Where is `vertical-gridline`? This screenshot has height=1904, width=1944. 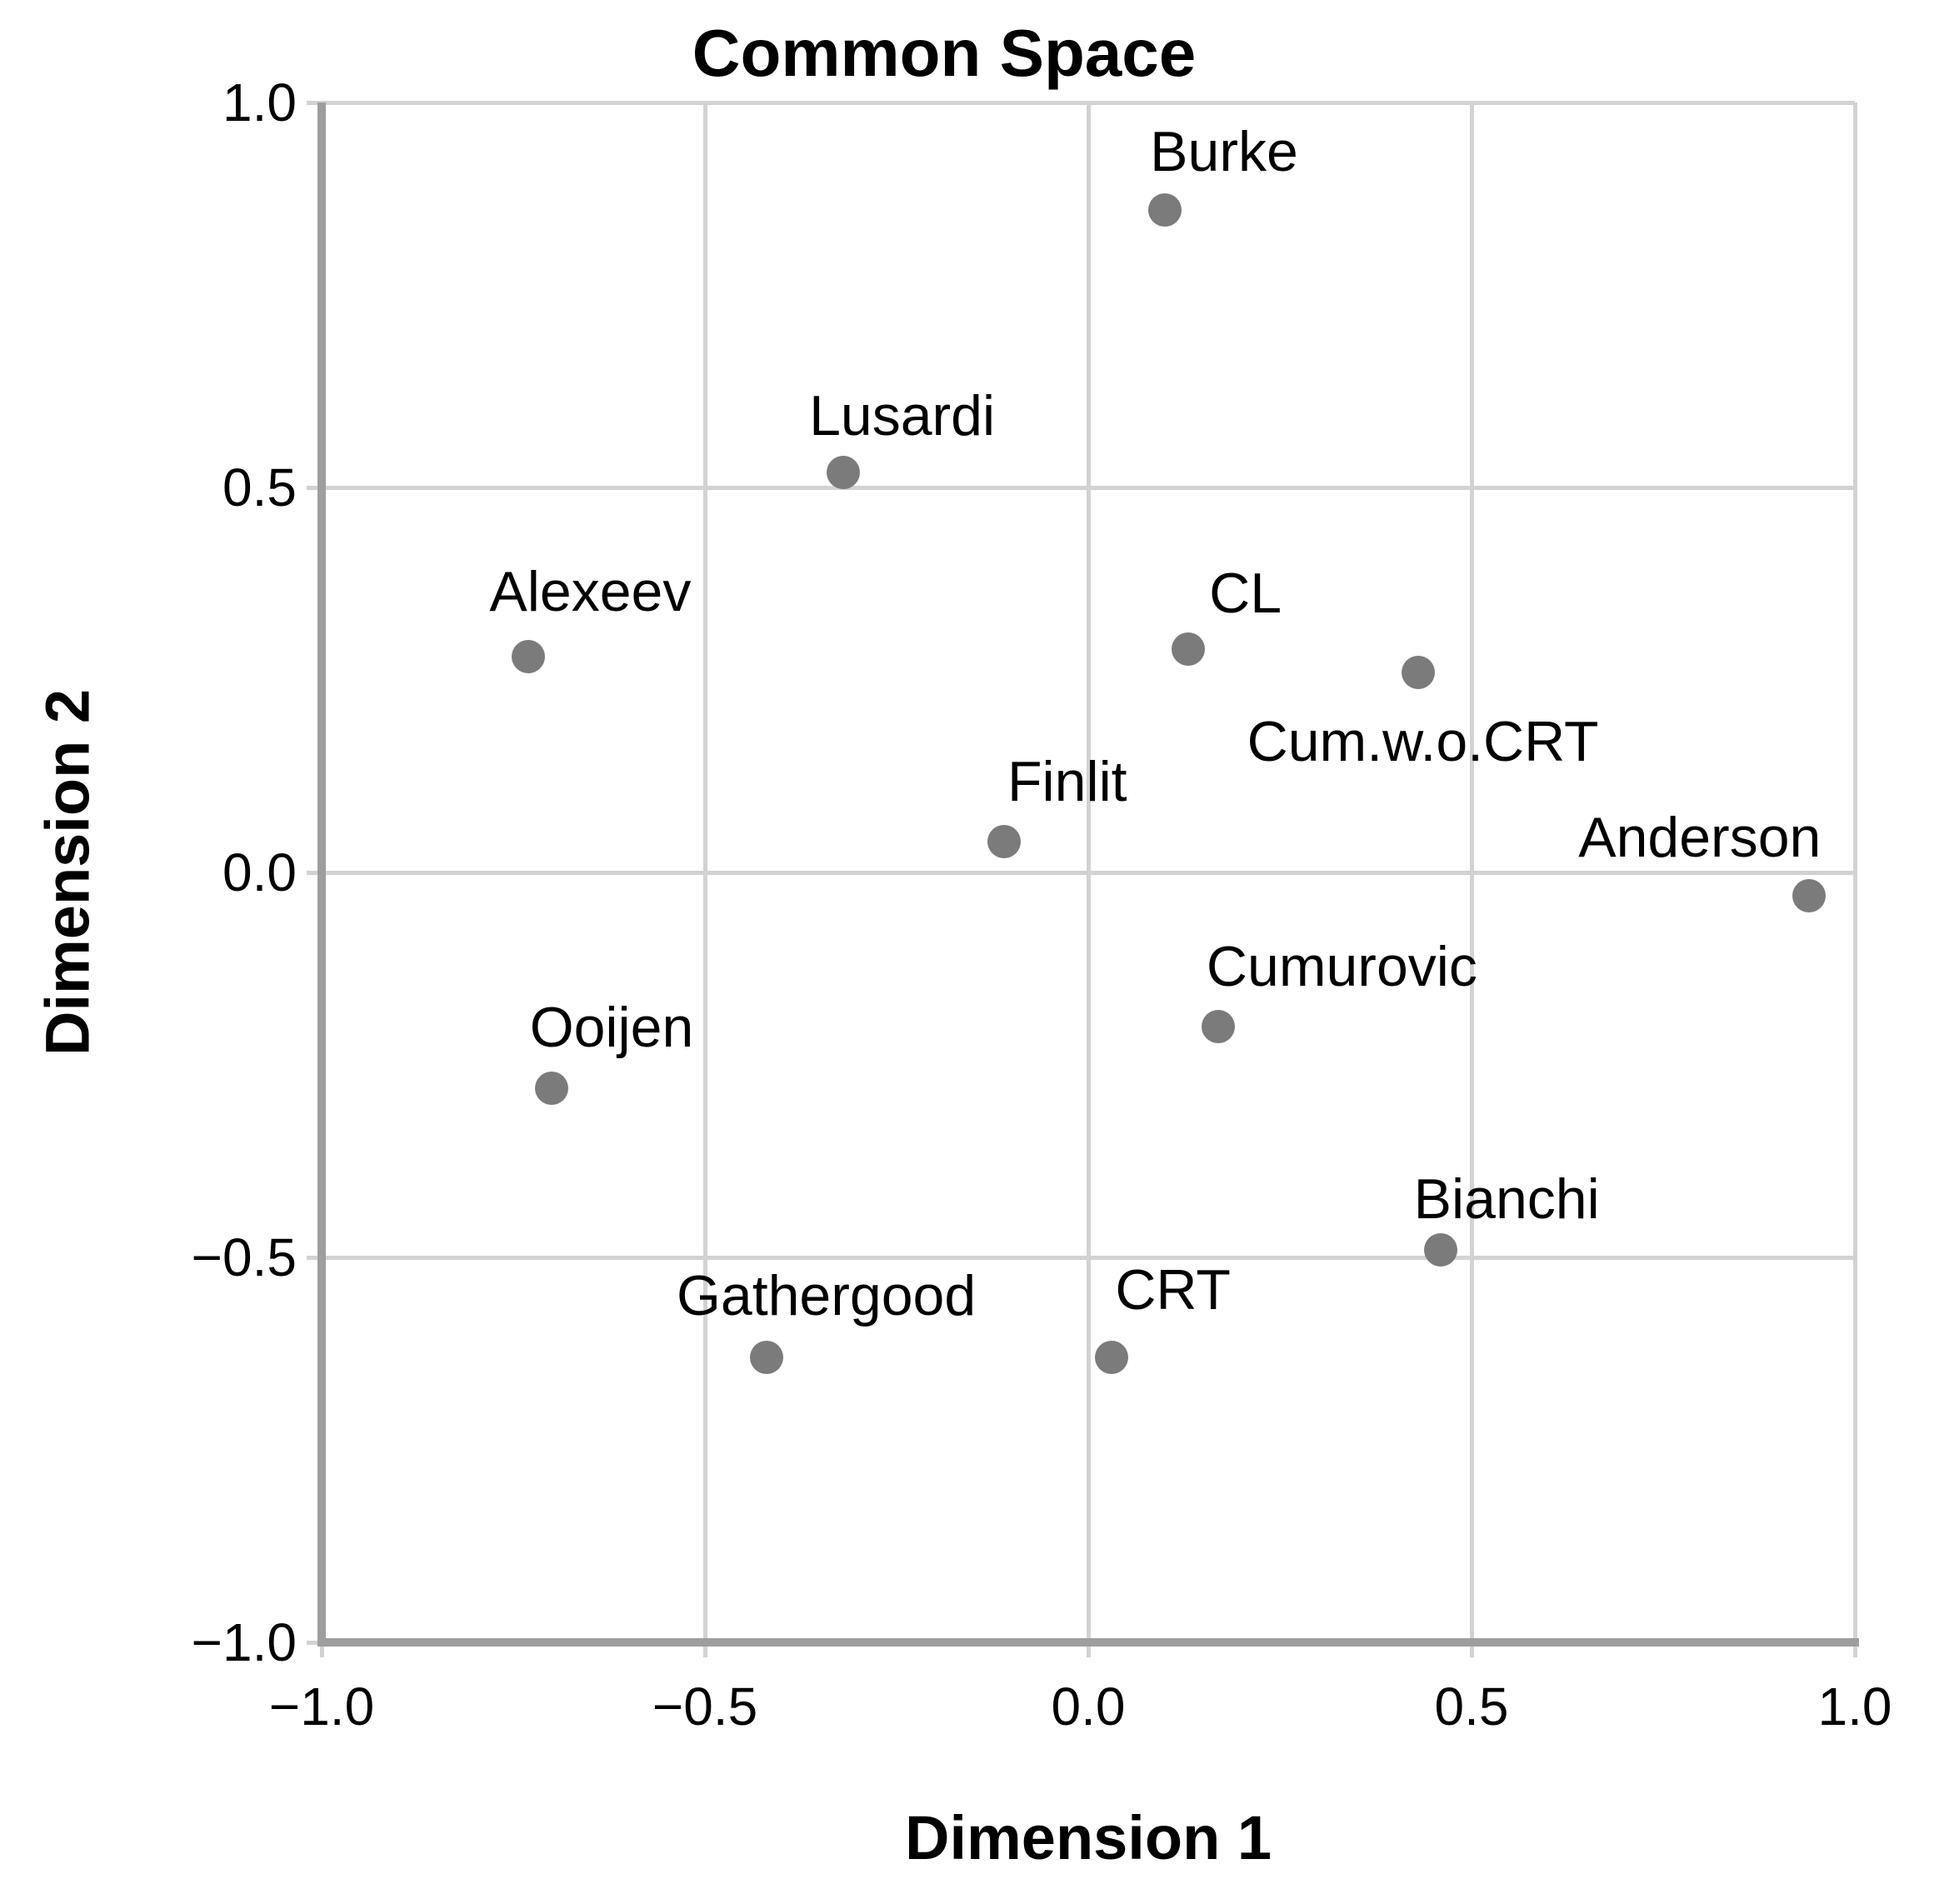
vertical-gridline is located at coordinates (1854, 872).